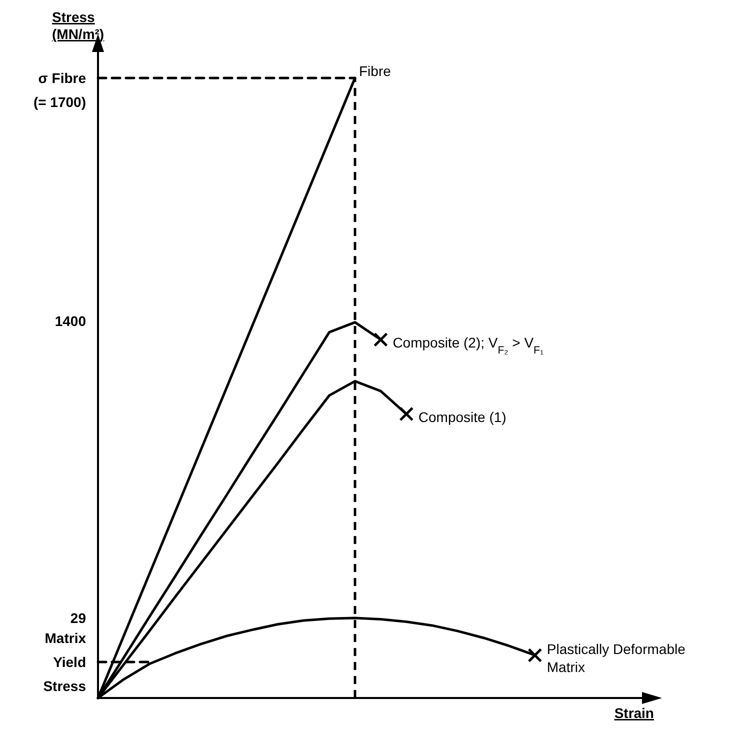 This screenshot has width=732, height=734. Describe the element at coordinates (616, 658) in the screenshot. I see `series-label: Plastically Deformable Matrix` at that location.